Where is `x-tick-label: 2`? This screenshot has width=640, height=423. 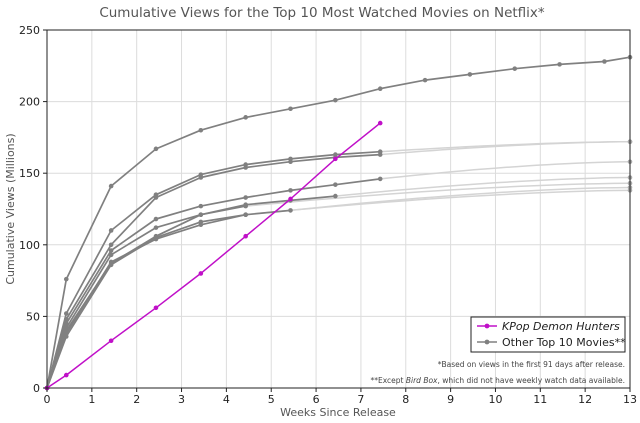
x-tick-label: 2 is located at coordinates (136, 399).